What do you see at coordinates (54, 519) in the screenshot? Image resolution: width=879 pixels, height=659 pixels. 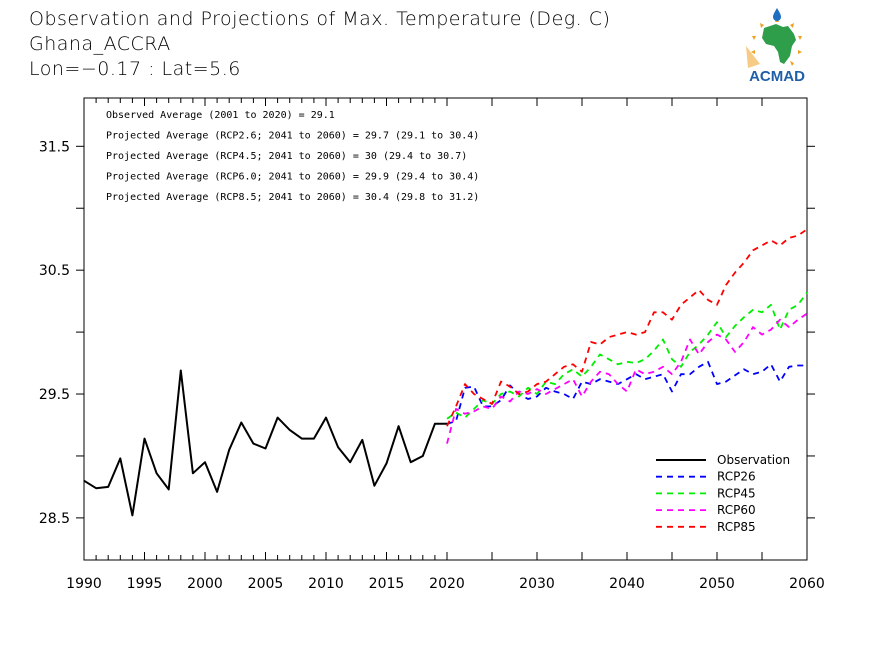 I see `y-tick-label: 28.5` at bounding box center [54, 519].